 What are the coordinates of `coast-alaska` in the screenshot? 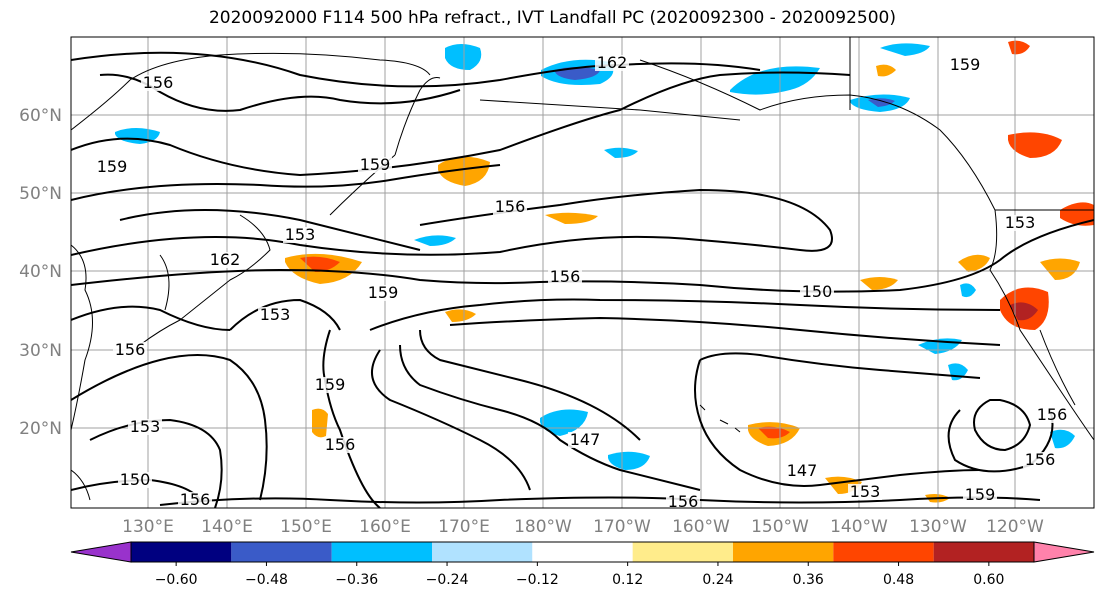 It's located at (817, 135).